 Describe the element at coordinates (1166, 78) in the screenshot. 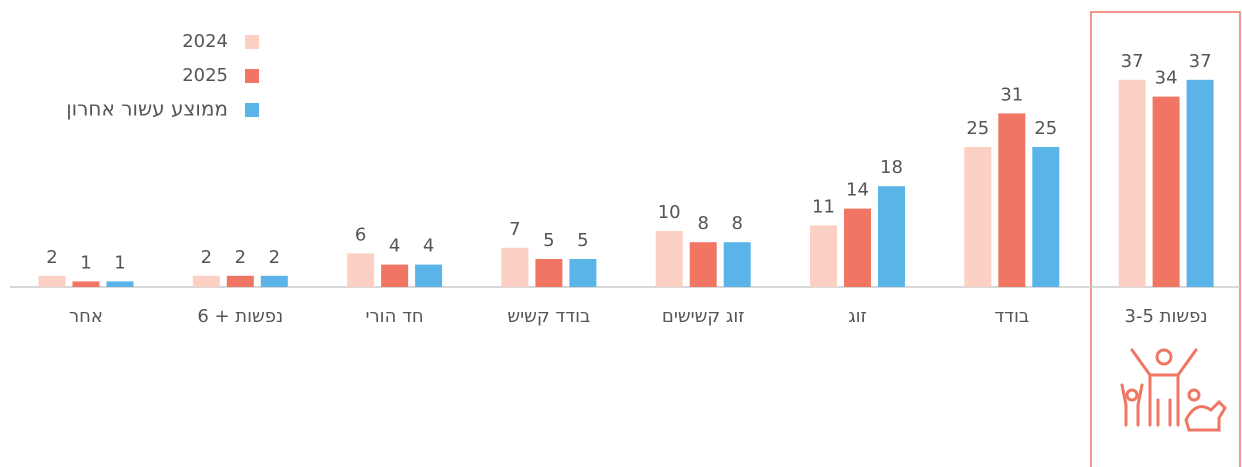

I see `value-label: 34` at that location.